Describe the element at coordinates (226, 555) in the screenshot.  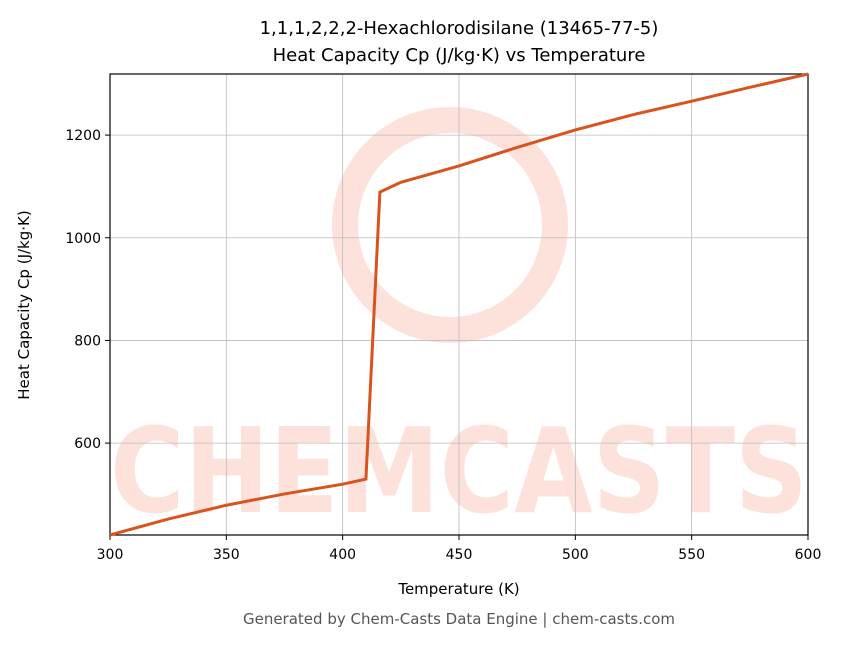
I see `x-tick-label: 350` at that location.